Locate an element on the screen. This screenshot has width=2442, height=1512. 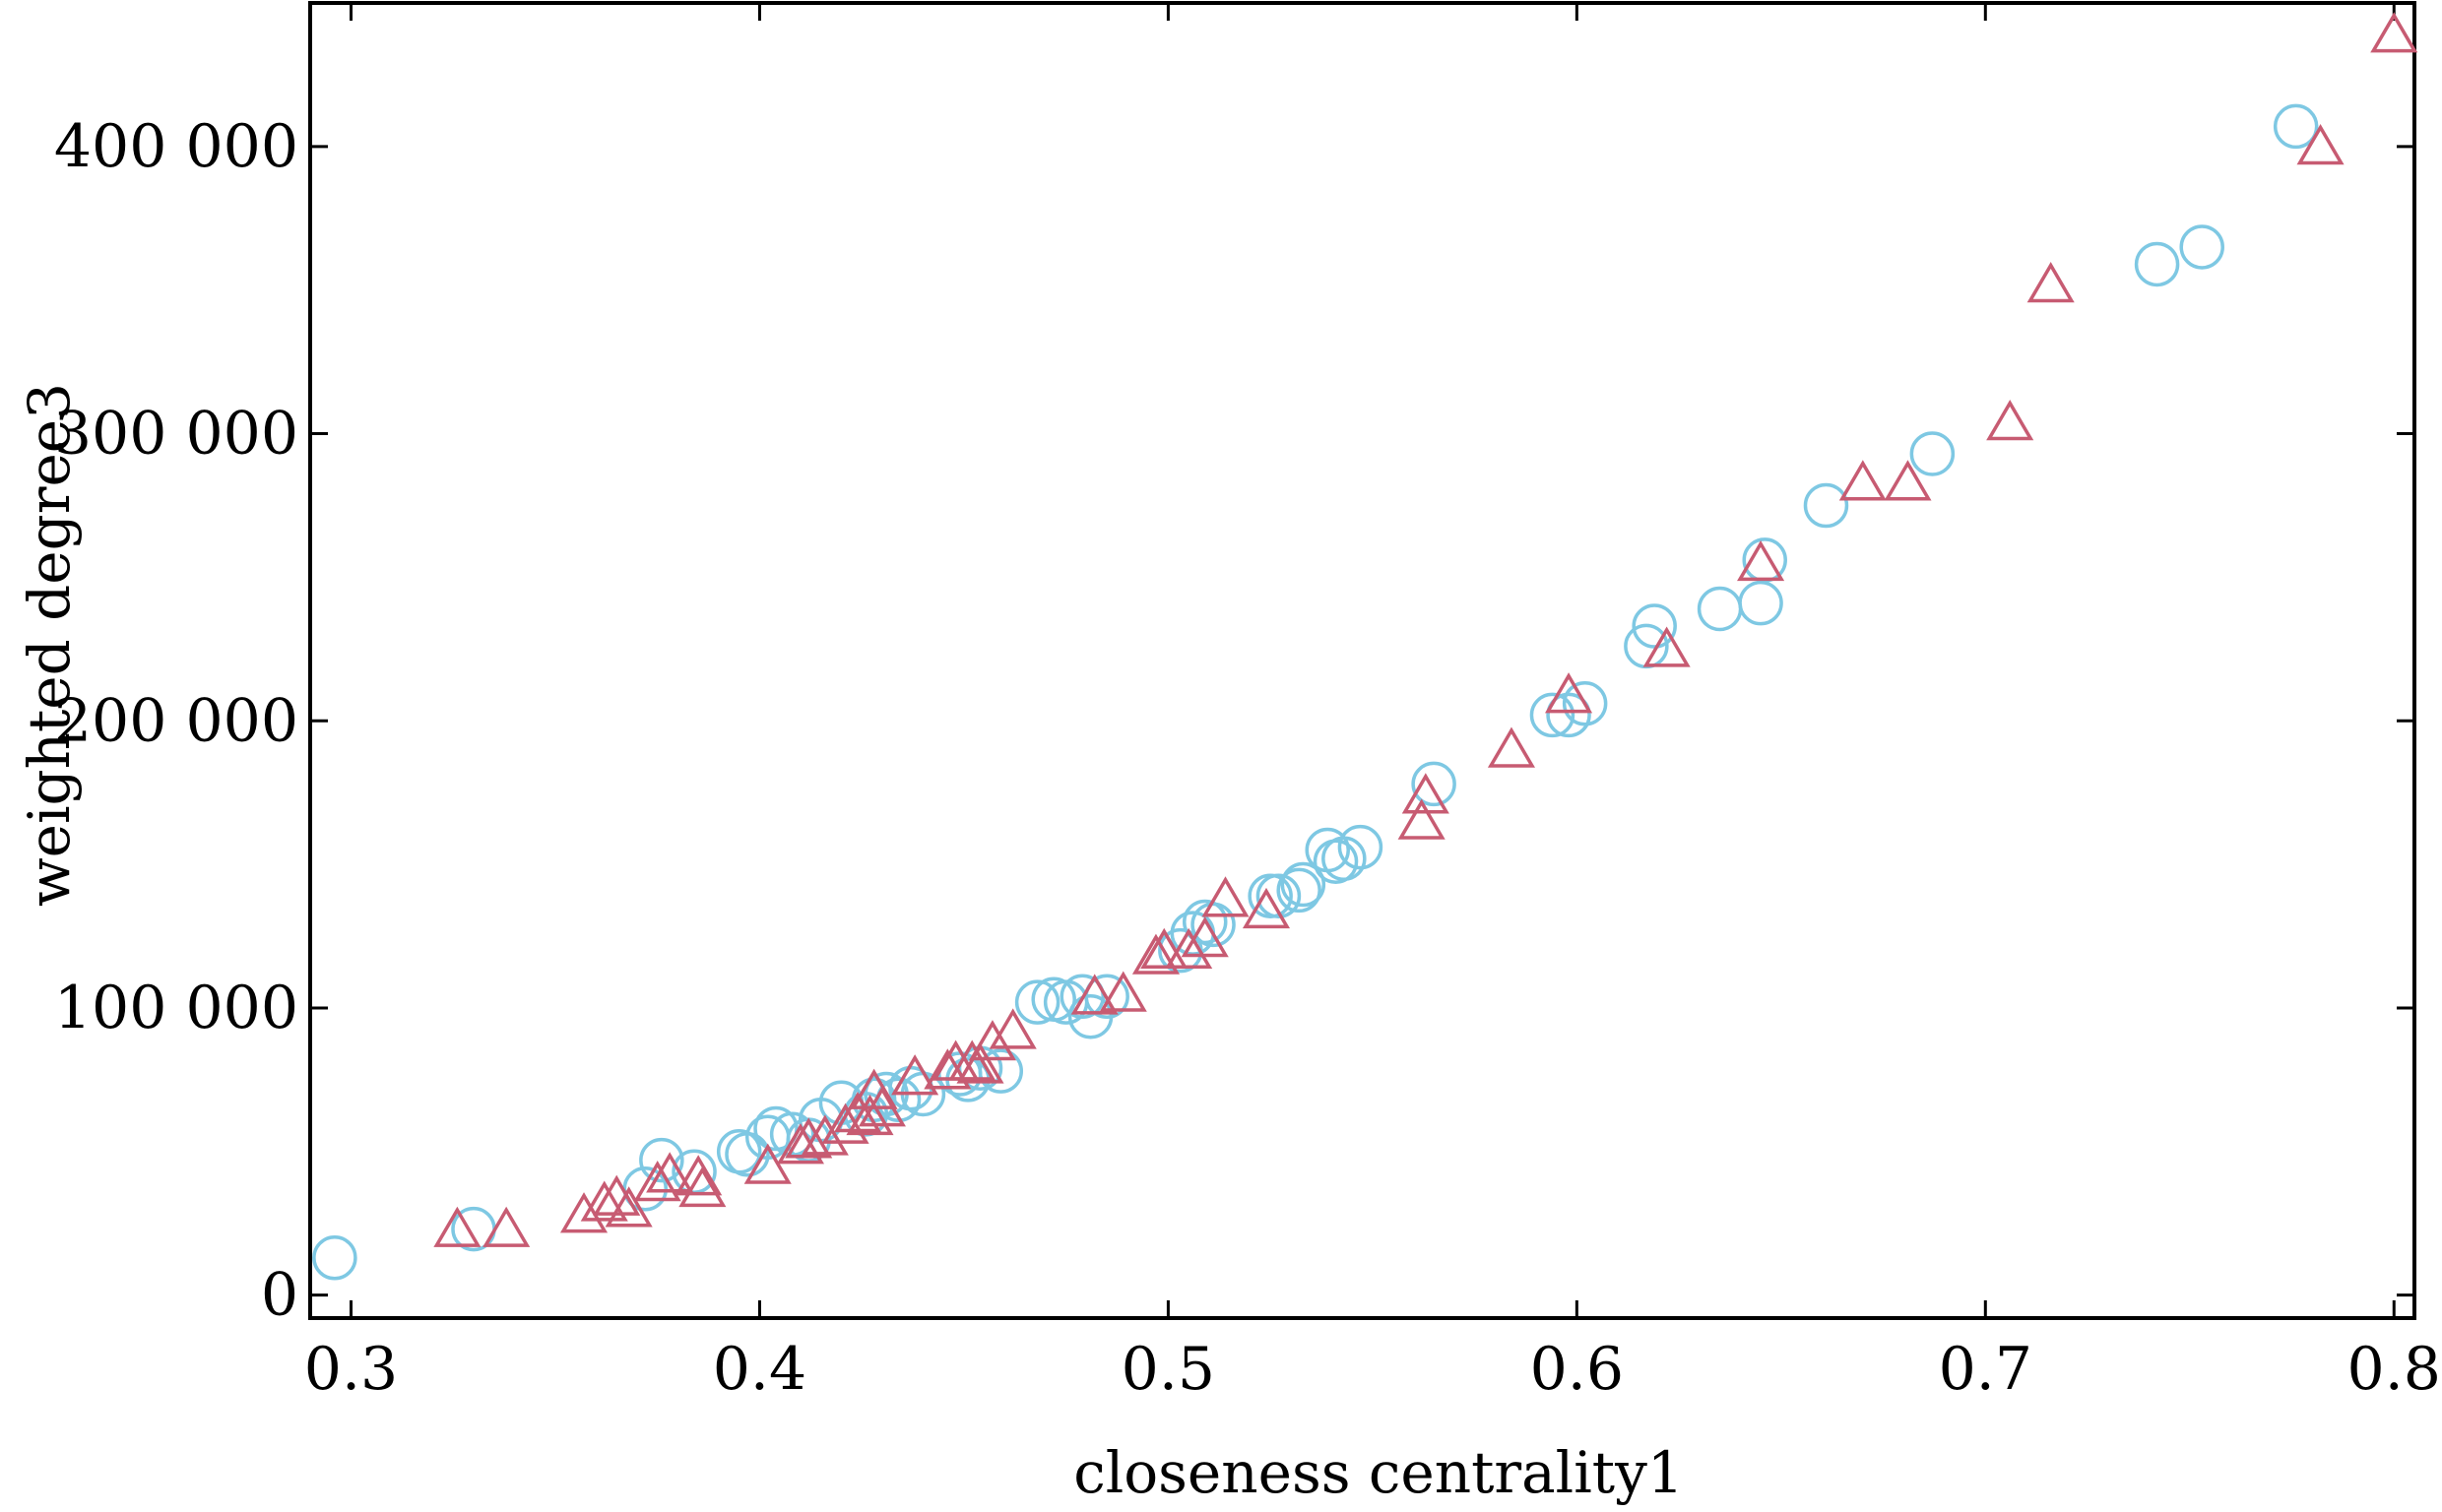
x-tick-label: 0.3 is located at coordinates (351, 1369).